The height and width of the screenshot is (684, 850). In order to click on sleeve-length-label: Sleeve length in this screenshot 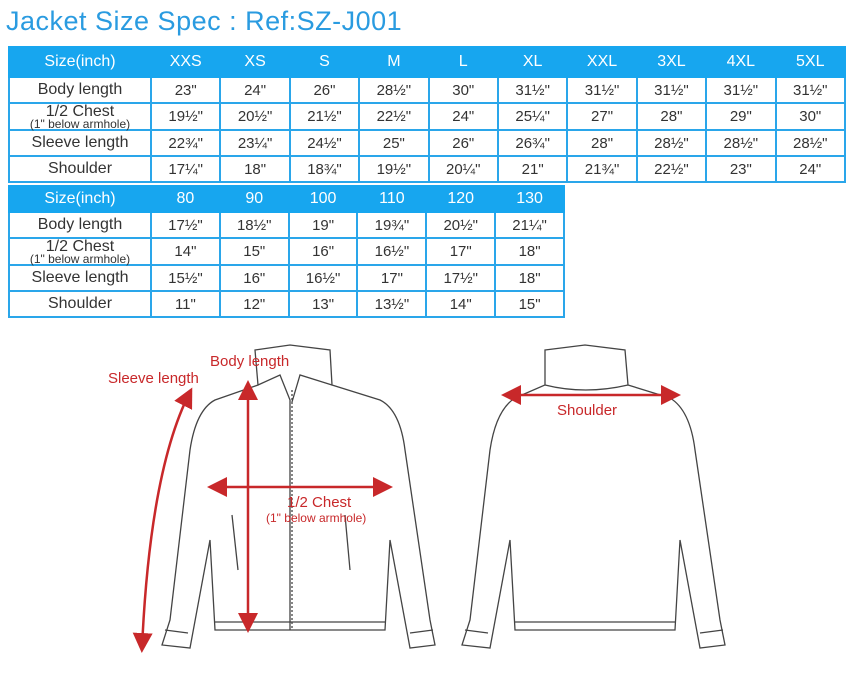, I will do `click(153, 378)`.